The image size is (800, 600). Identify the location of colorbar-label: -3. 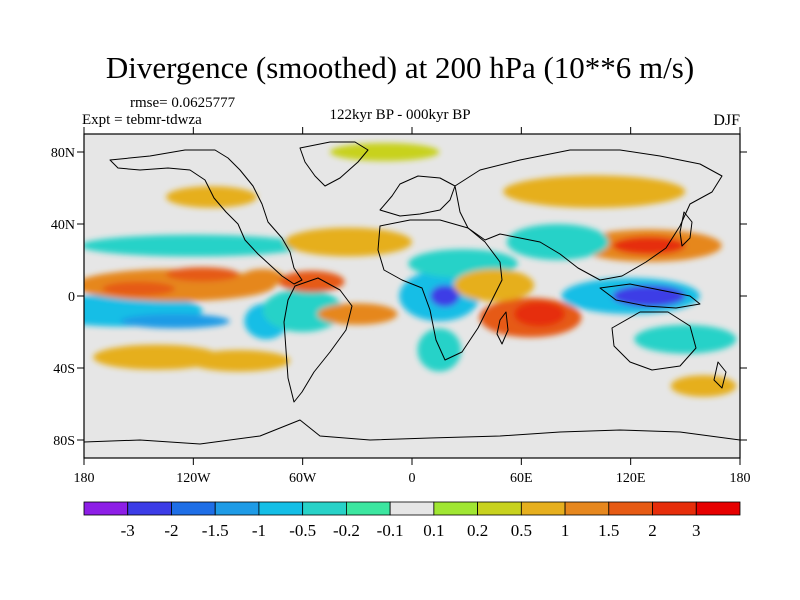
(128, 530).